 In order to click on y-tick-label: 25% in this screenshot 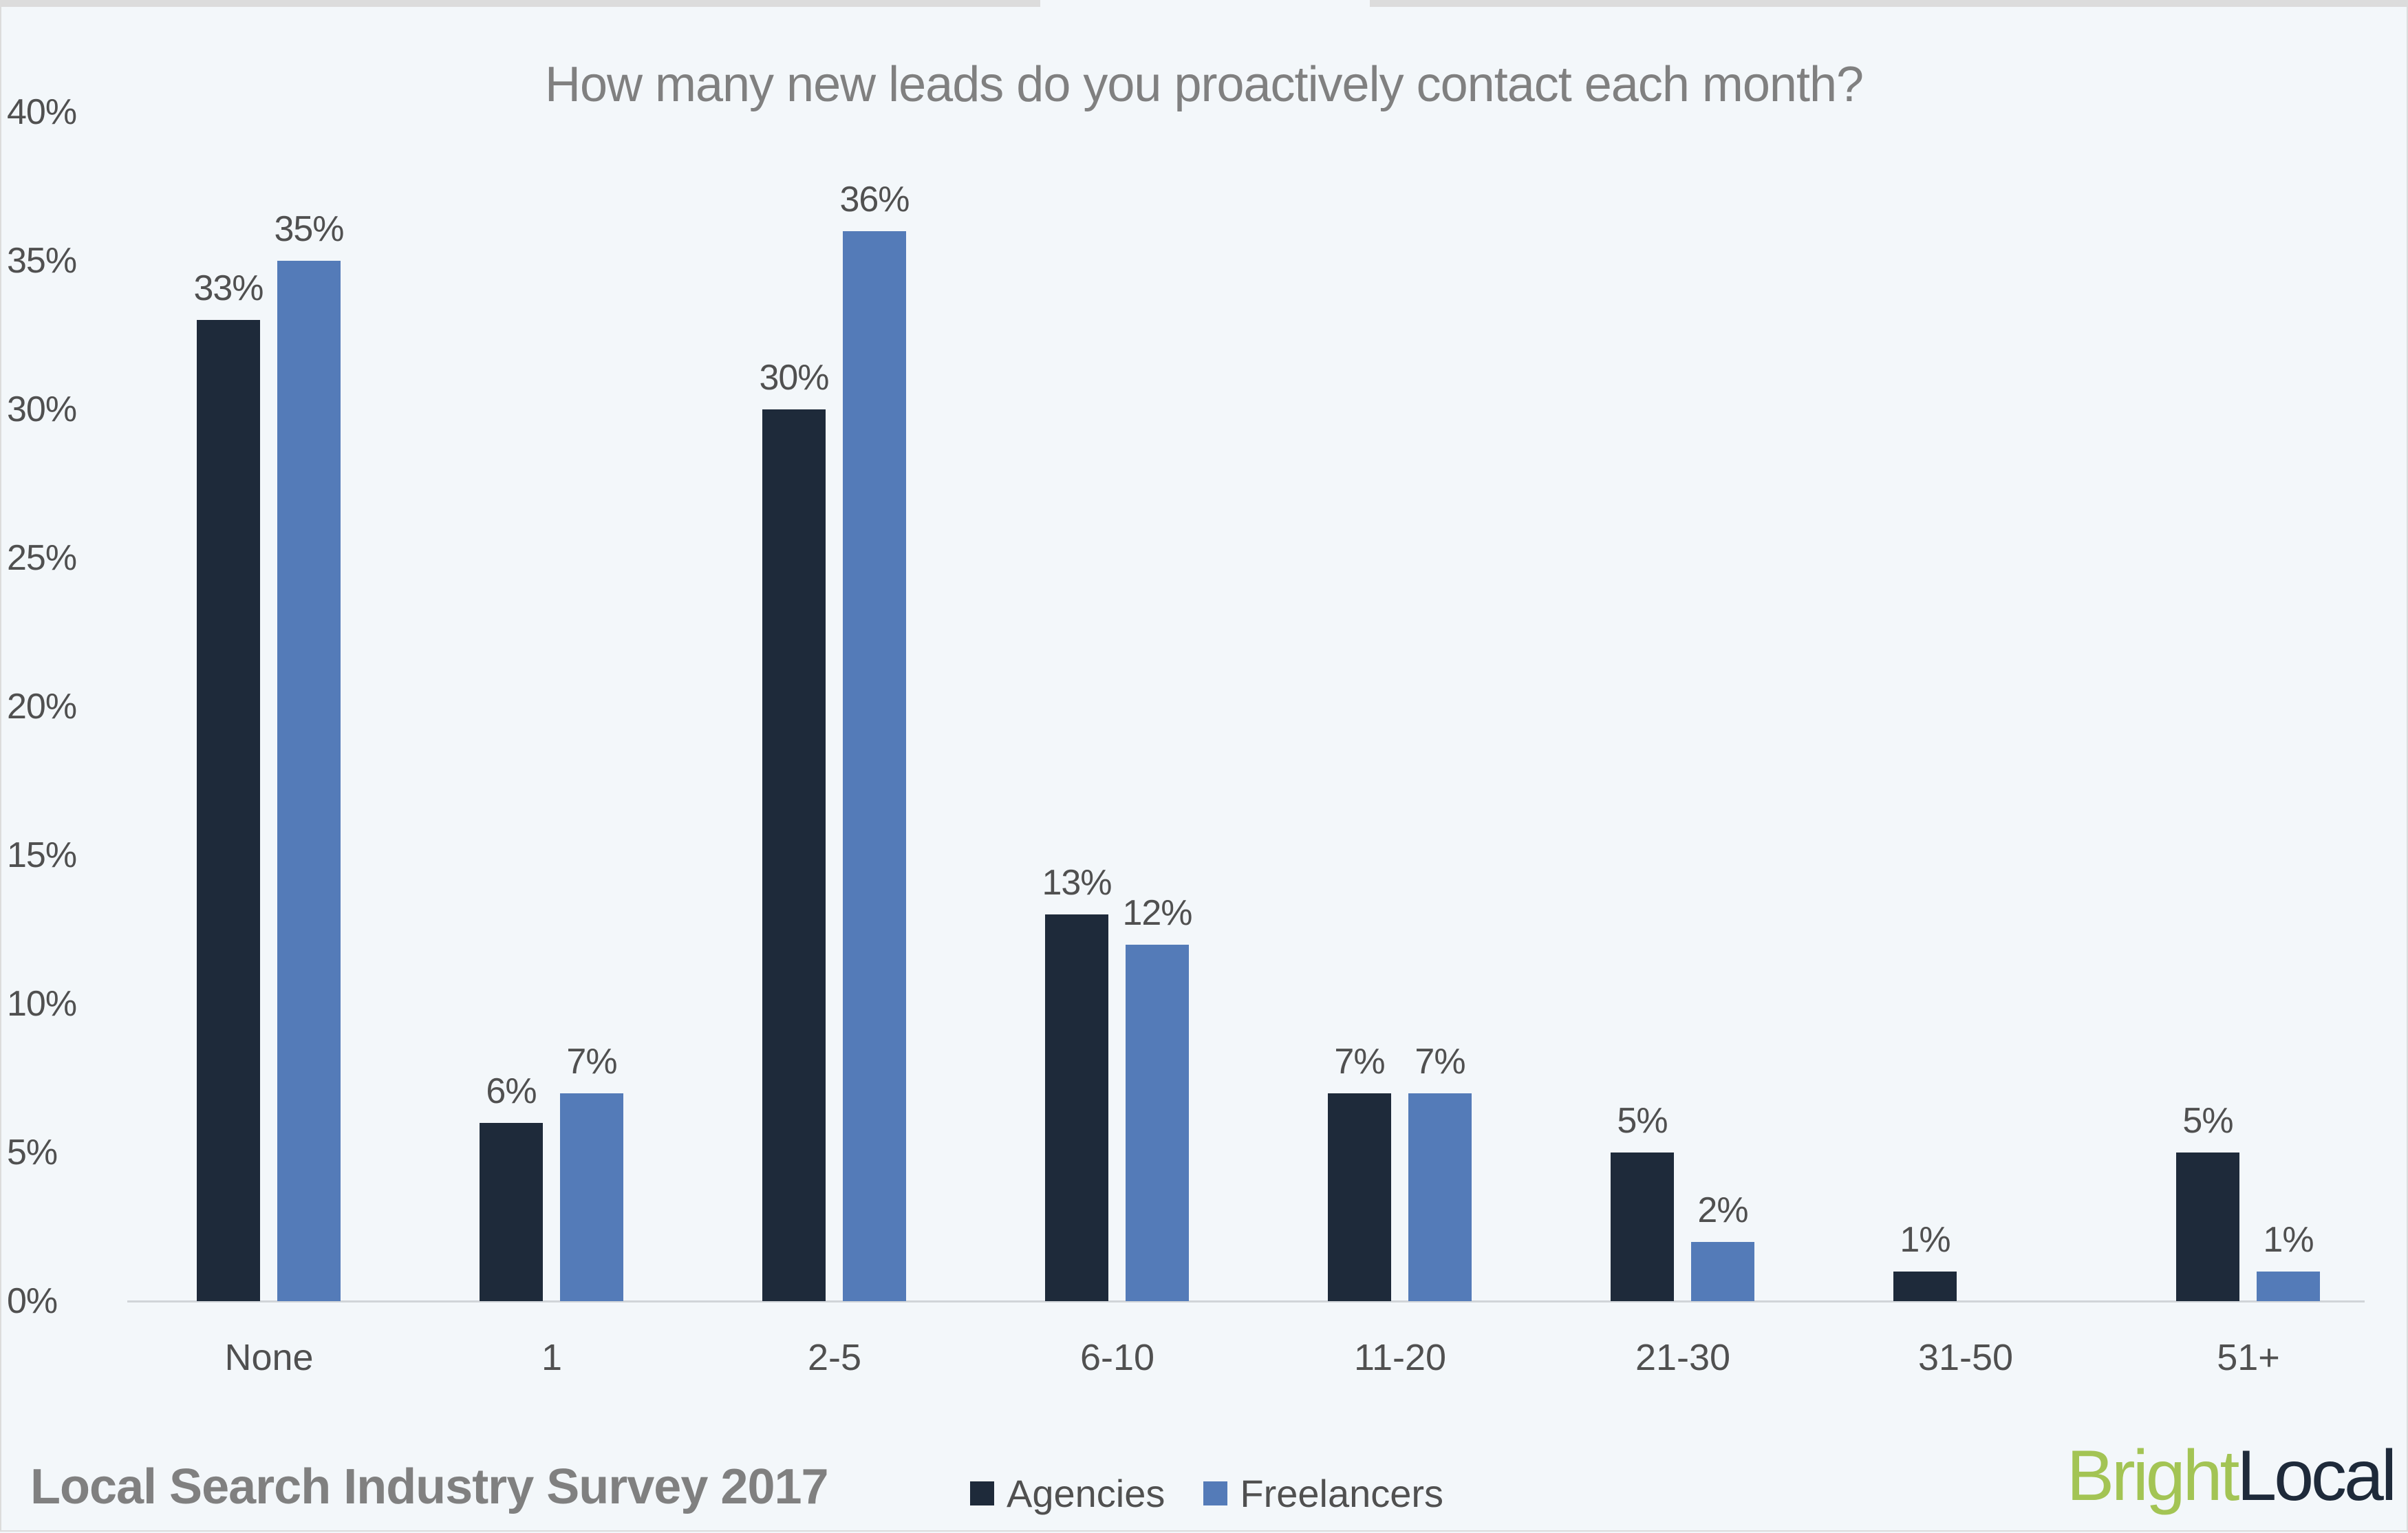, I will do `click(42, 558)`.